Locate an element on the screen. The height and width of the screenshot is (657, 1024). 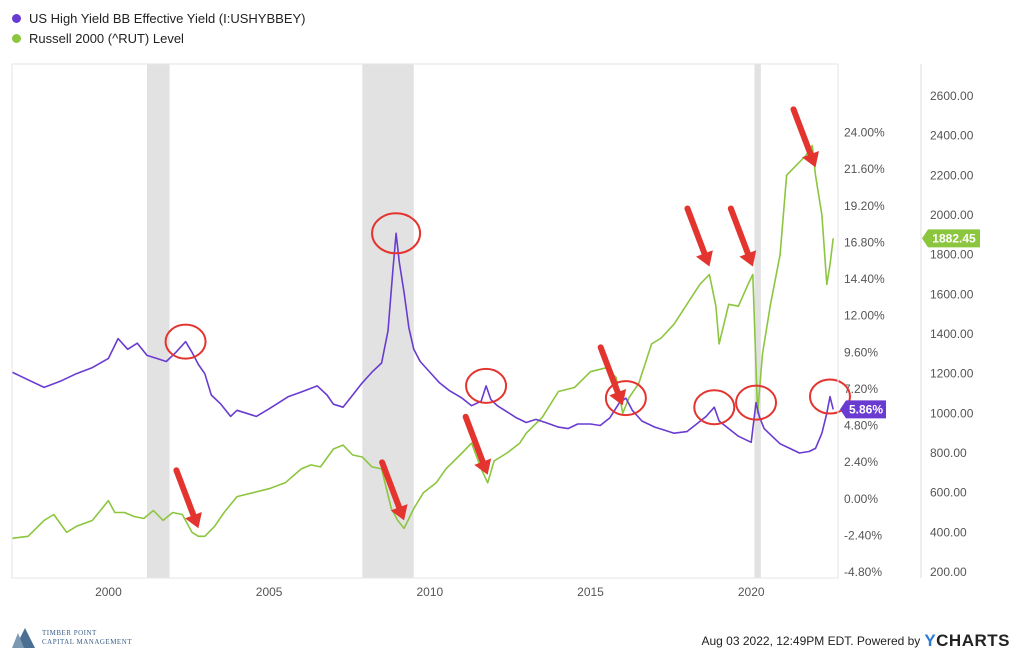
left-tick-label: 7.20% is located at coordinates (861, 389).